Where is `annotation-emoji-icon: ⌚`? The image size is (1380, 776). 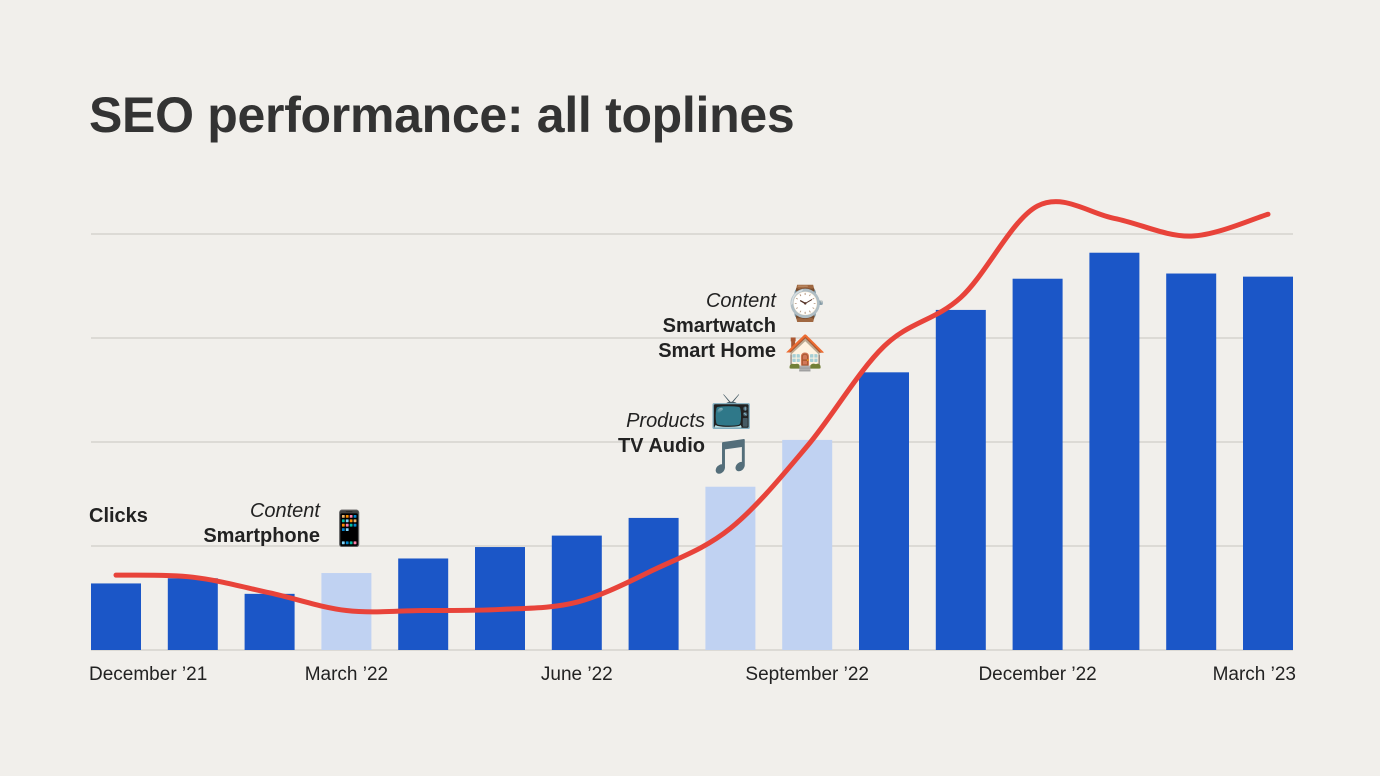
annotation-emoji-icon: ⌚ is located at coordinates (805, 303).